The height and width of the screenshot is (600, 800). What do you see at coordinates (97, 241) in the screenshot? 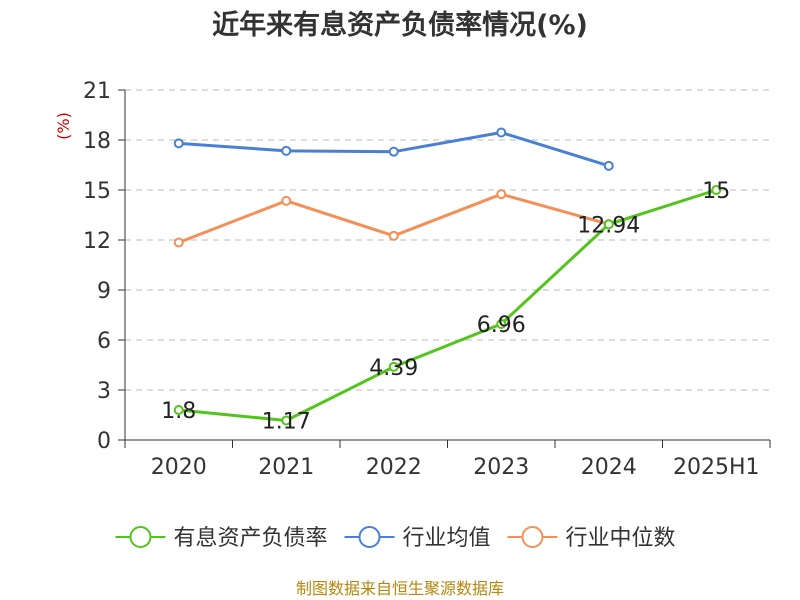
I see `y-tick-label: 12` at bounding box center [97, 241].